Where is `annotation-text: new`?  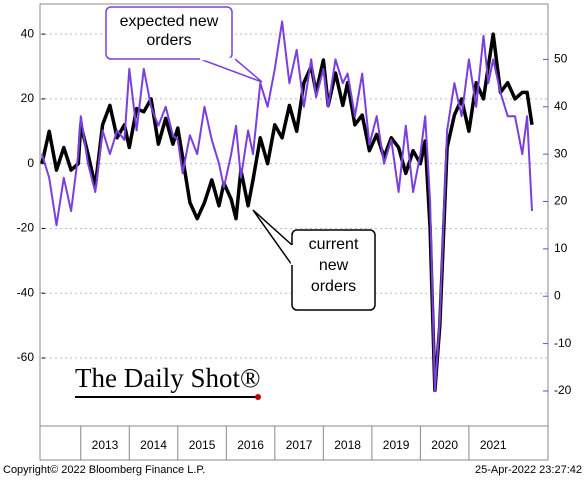
annotation-text: new is located at coordinates (334, 265).